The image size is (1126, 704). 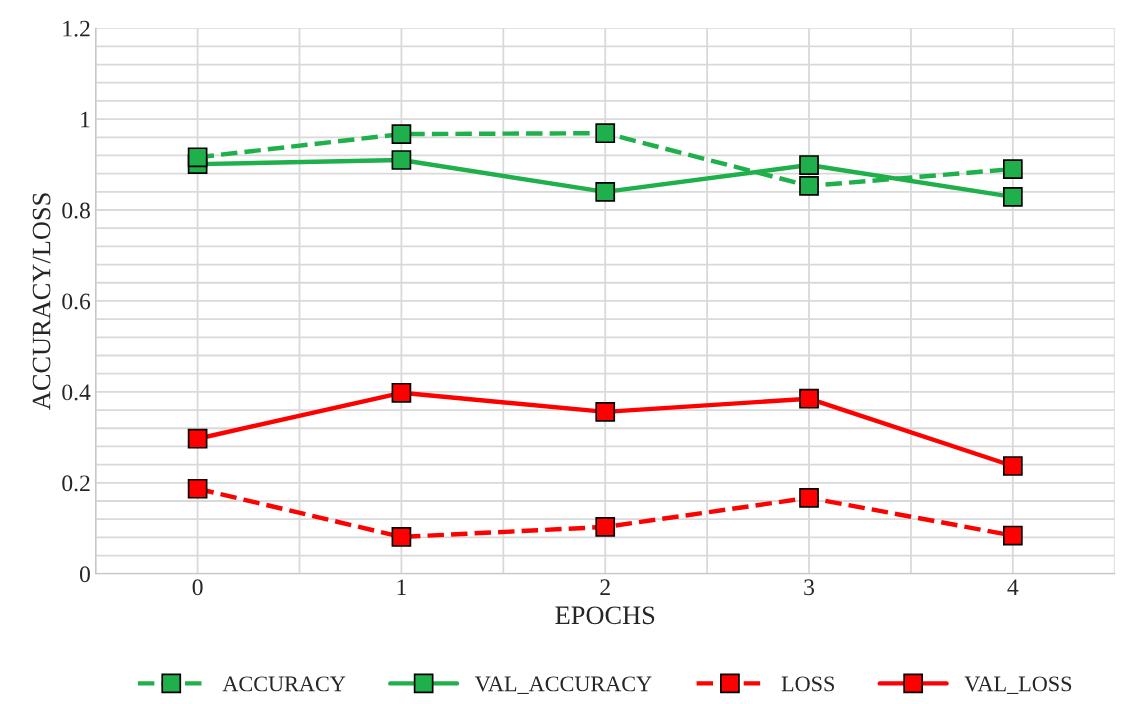 I want to click on x-tick-label: 0, so click(x=197, y=587).